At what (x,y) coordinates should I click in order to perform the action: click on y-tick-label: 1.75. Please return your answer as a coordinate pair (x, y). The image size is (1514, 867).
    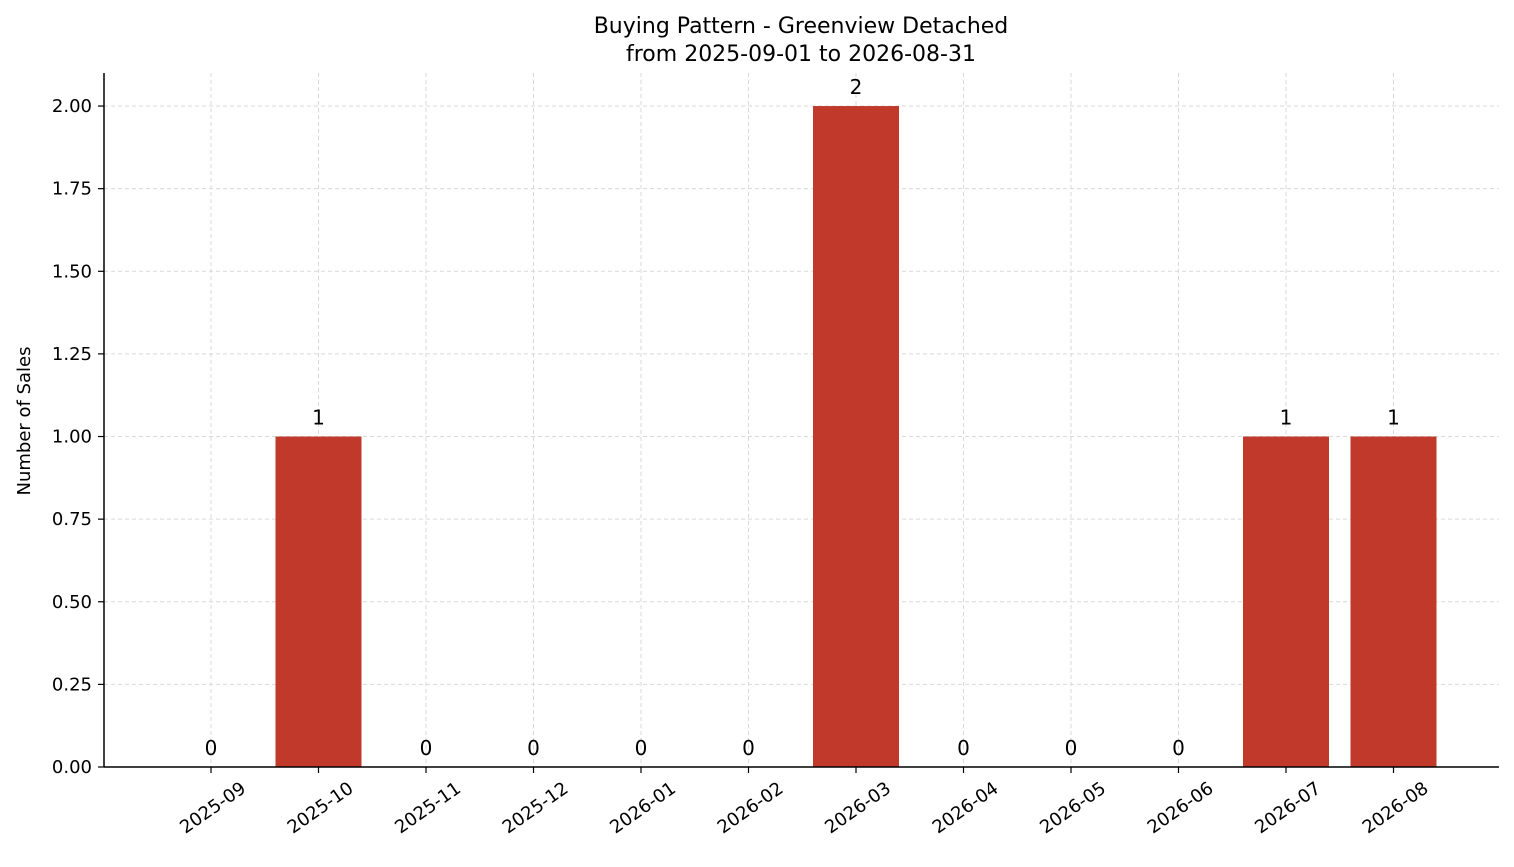
    Looking at the image, I should click on (72, 189).